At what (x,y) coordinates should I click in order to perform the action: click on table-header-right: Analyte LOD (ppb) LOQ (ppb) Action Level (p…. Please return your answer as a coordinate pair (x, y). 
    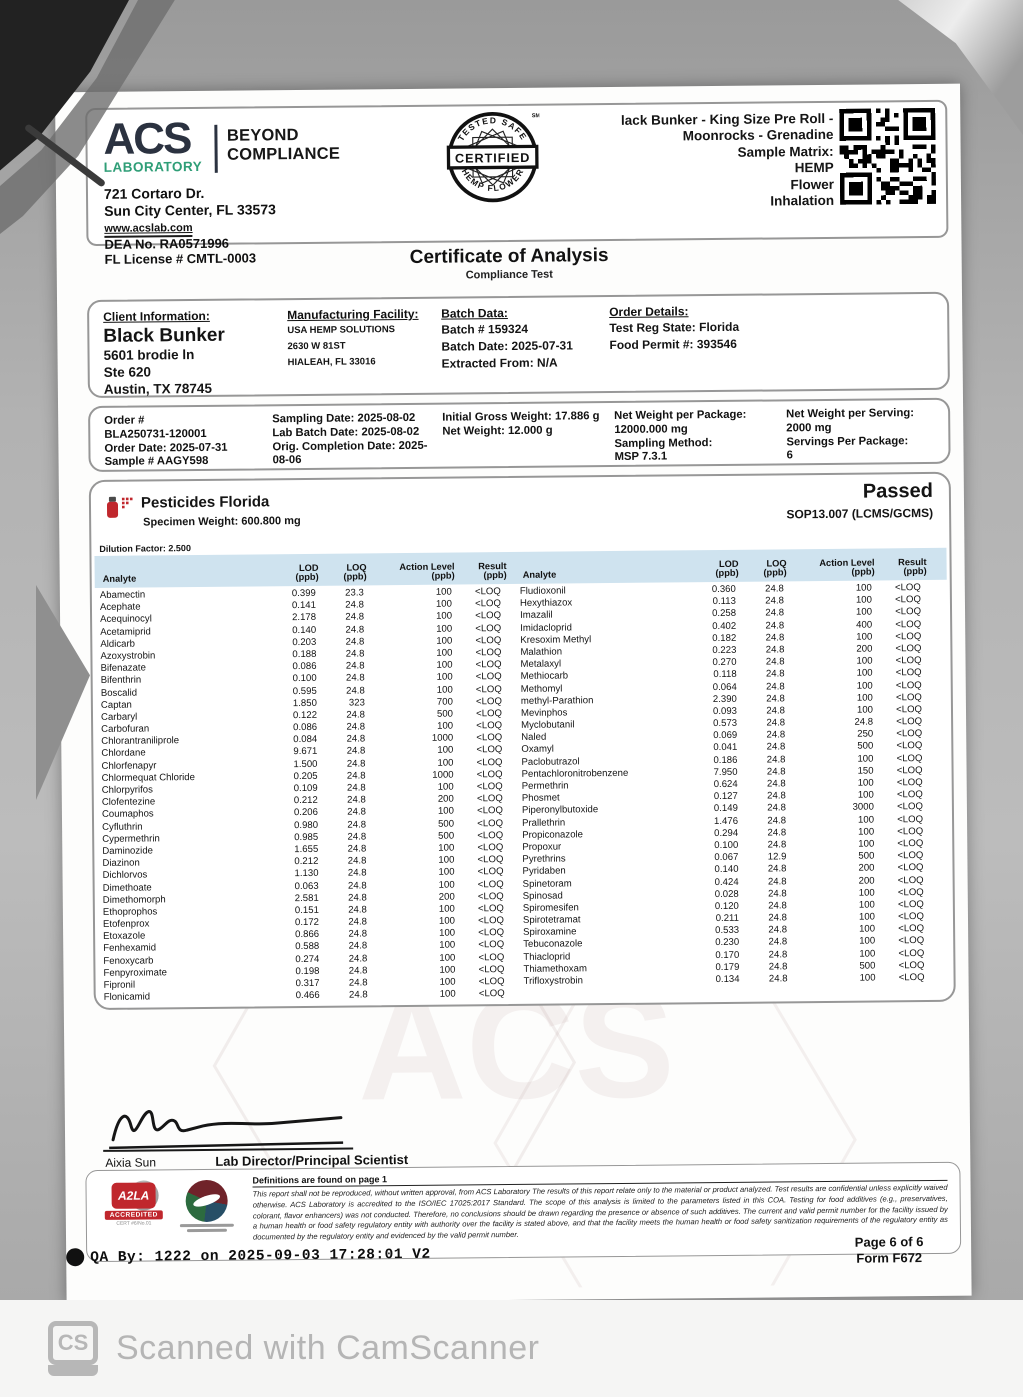
    Looking at the image, I should click on (724, 566).